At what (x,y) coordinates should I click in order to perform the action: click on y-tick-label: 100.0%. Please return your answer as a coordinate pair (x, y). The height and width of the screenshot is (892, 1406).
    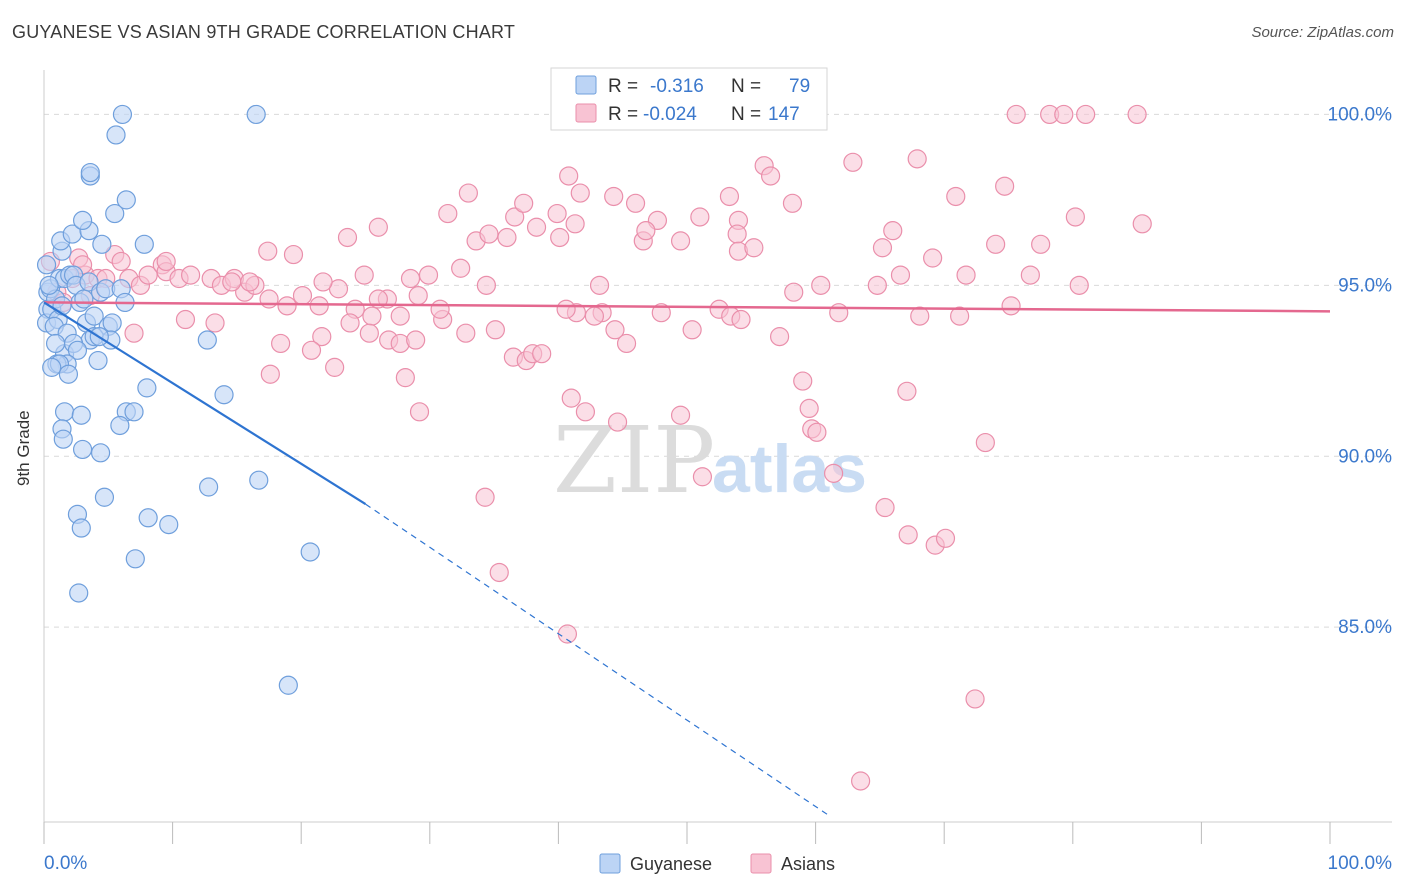
    Looking at the image, I should click on (1360, 114).